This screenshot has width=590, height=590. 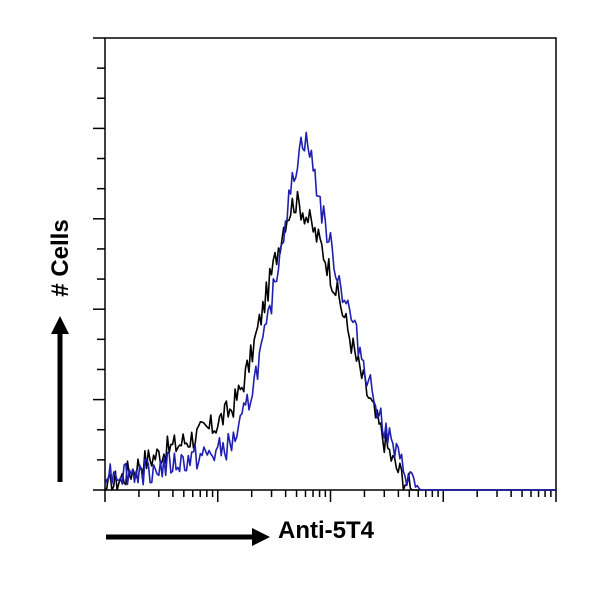 What do you see at coordinates (326, 530) in the screenshot?
I see `x-axis-label: Anti-5T4` at bounding box center [326, 530].